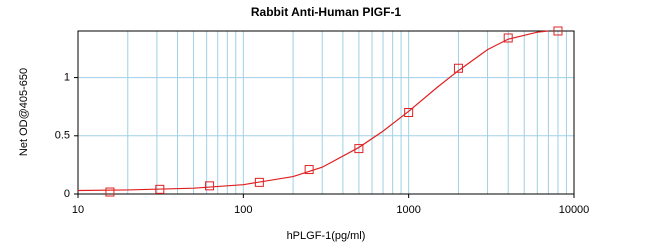 This screenshot has height=245, width=650. I want to click on y-tick-label: 0, so click(67, 194).